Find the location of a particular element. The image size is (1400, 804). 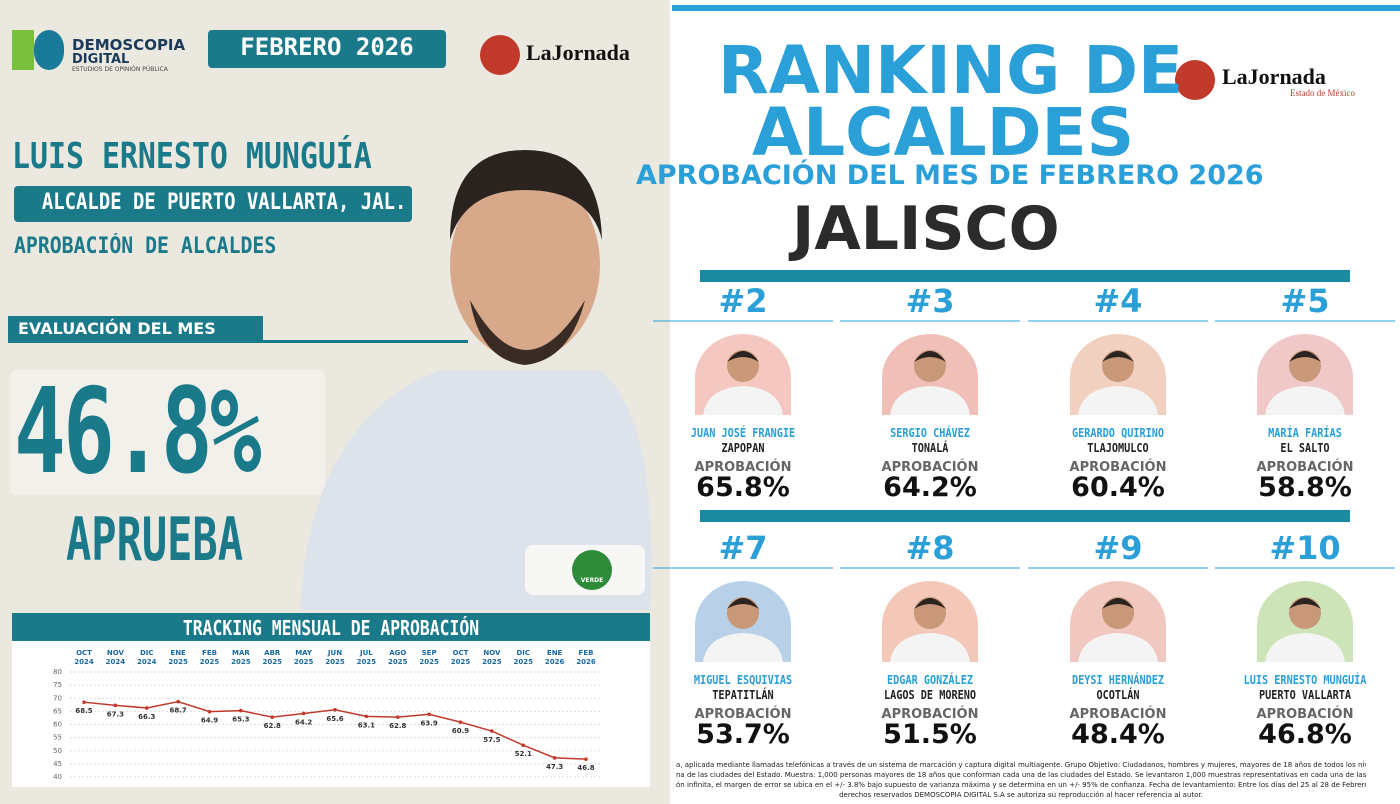

data-label: 47.3 is located at coordinates (554, 767).